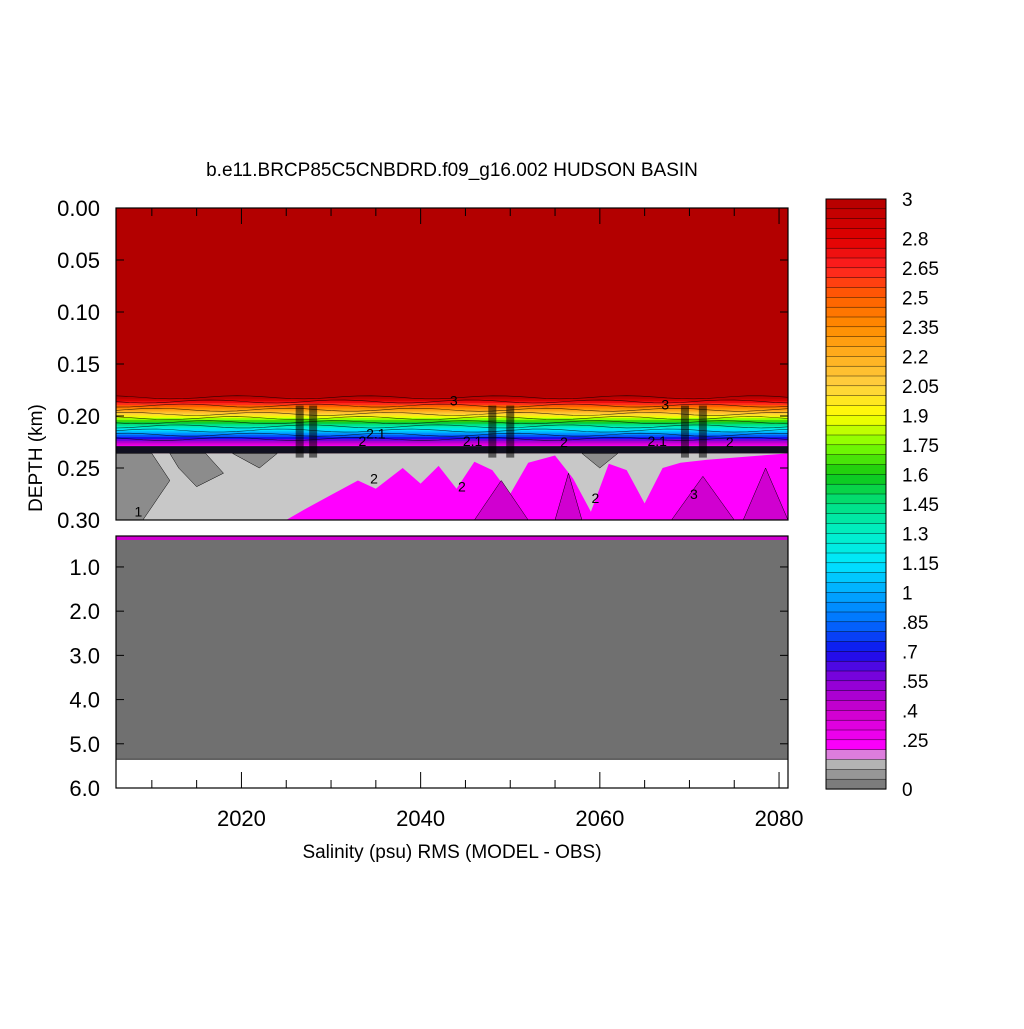 The image size is (1024, 1029). What do you see at coordinates (78, 520) in the screenshot?
I see `y-tick-label: 0.30` at bounding box center [78, 520].